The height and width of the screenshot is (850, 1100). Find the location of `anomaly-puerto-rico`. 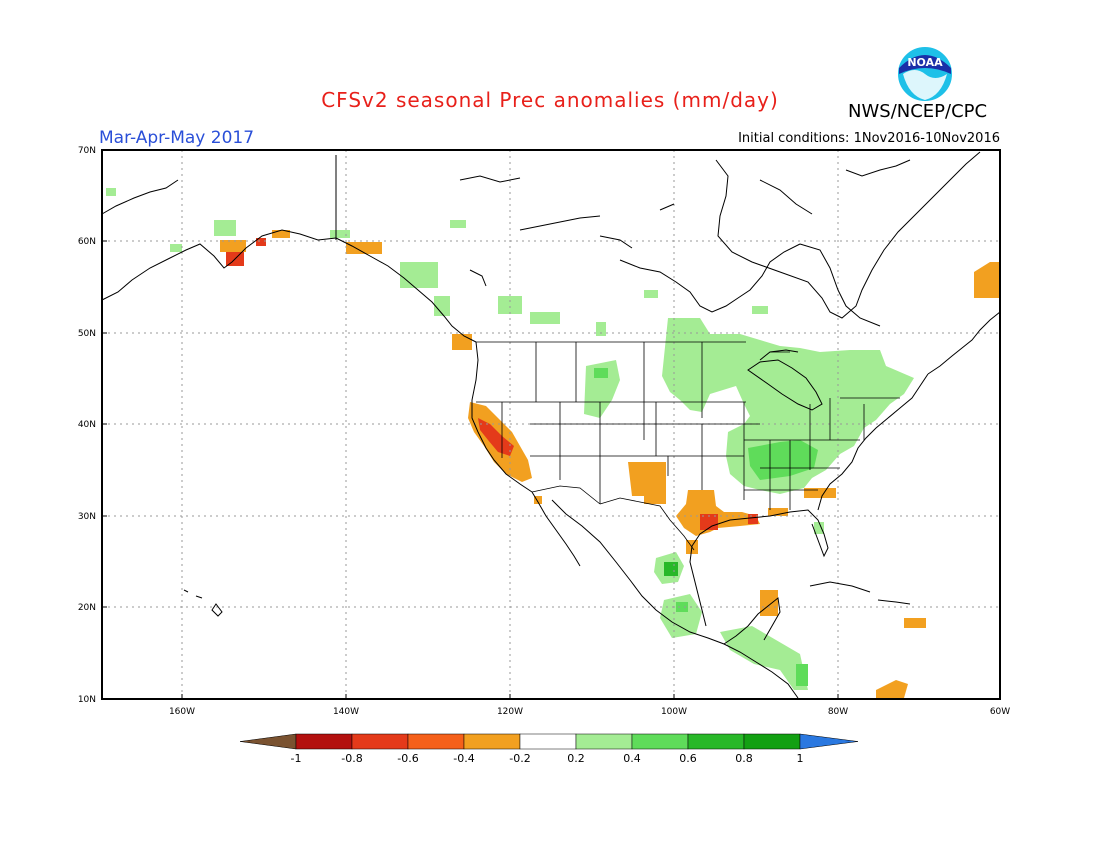

anomaly-puerto-rico is located at coordinates (915, 623).